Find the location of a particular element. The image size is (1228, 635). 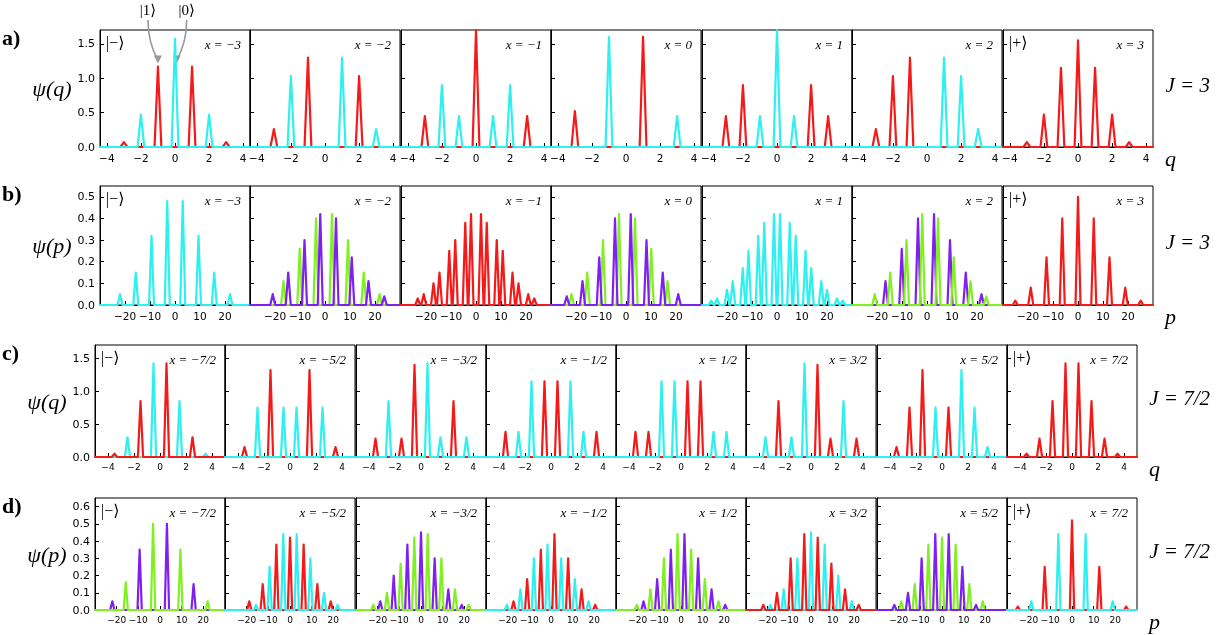

y-tick-label: 0.6 is located at coordinates (81, 507).